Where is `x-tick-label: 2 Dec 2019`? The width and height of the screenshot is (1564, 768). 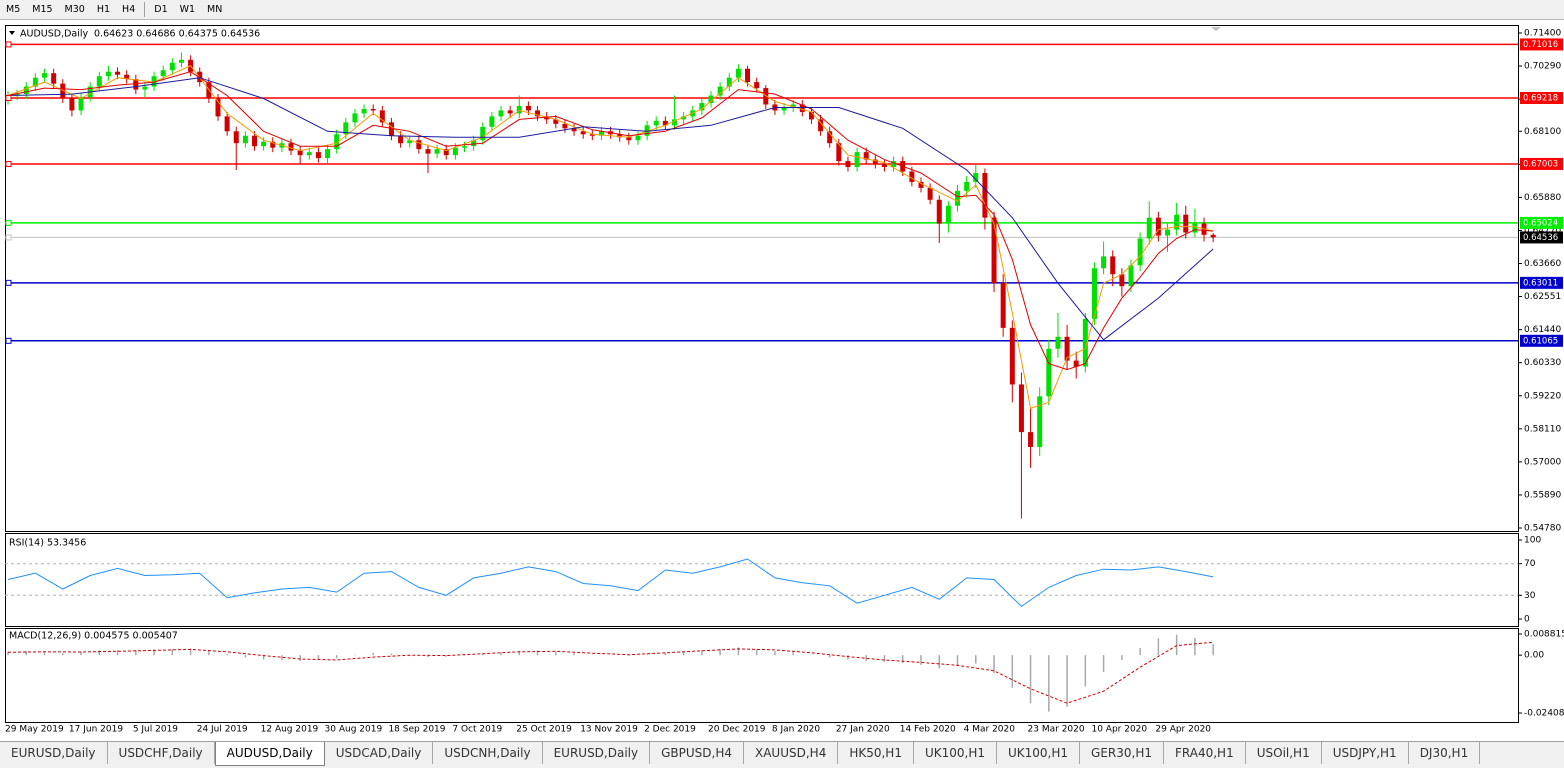
x-tick-label: 2 Dec 2019 is located at coordinates (670, 730).